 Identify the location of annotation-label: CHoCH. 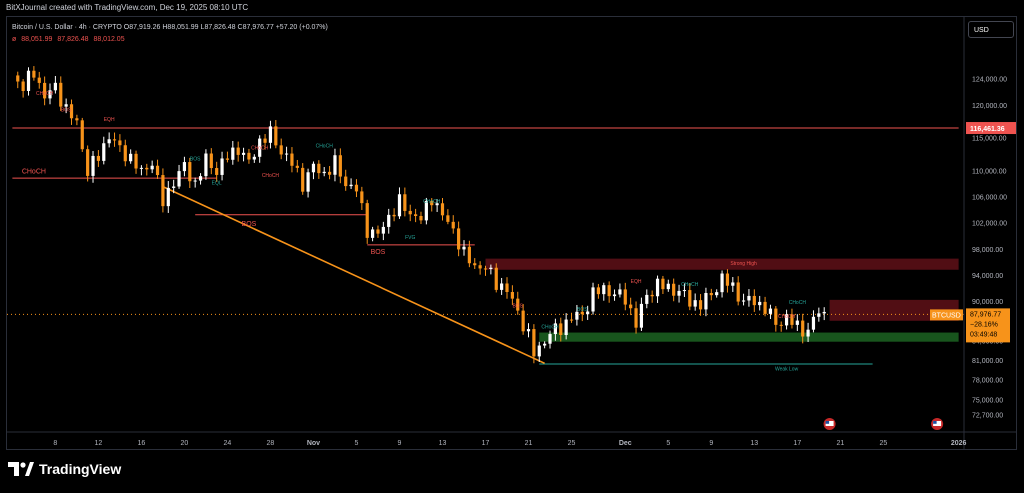
(34, 172).